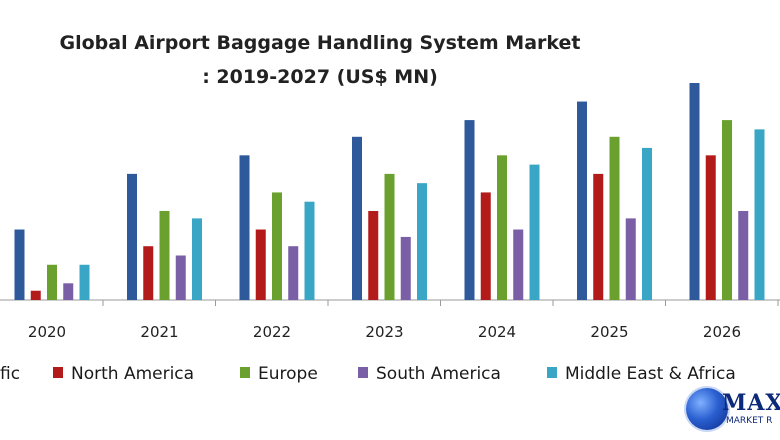 The height and width of the screenshot is (440, 780). Describe the element at coordinates (373, 255) in the screenshot. I see `bar-2023-north-america` at that location.